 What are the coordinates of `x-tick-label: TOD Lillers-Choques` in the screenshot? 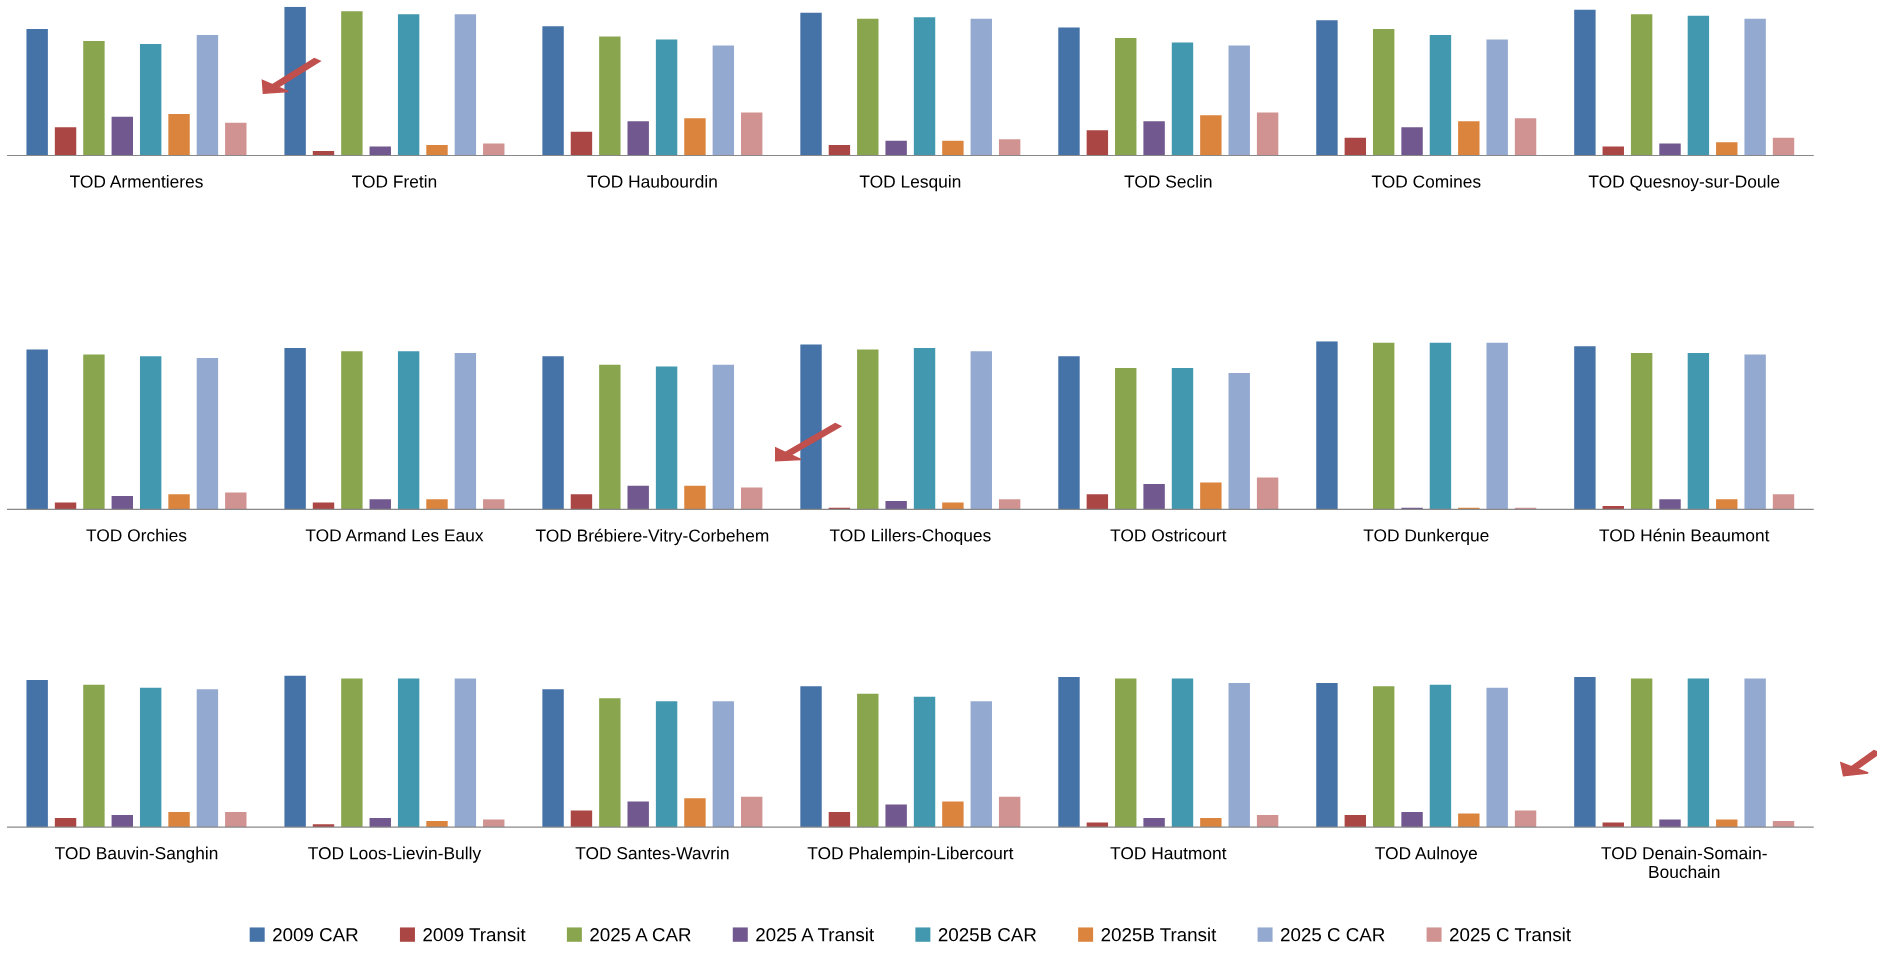 It's located at (910, 536).